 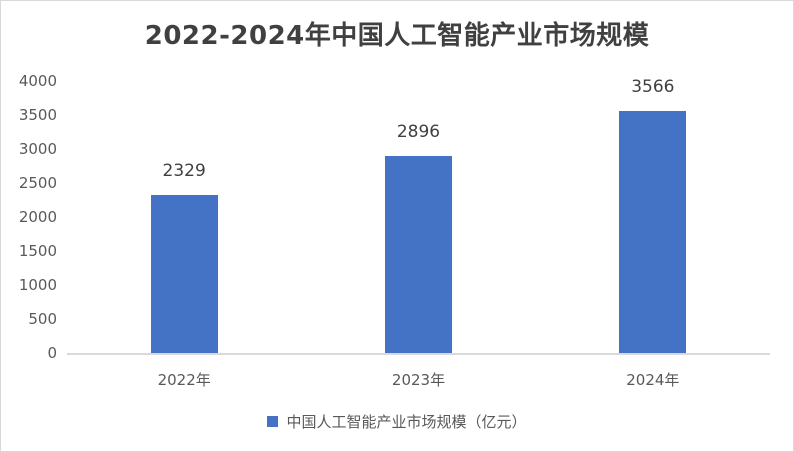 I want to click on y-tick-label: 2500, so click(x=37, y=183).